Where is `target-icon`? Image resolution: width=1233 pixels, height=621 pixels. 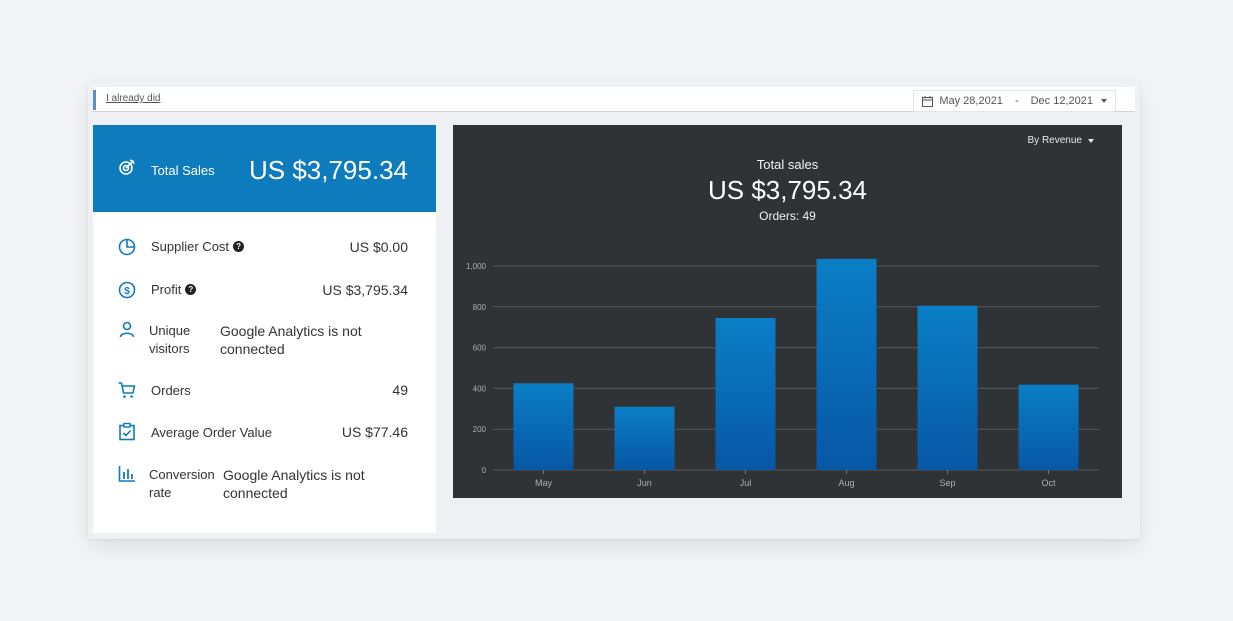
target-icon is located at coordinates (127, 167).